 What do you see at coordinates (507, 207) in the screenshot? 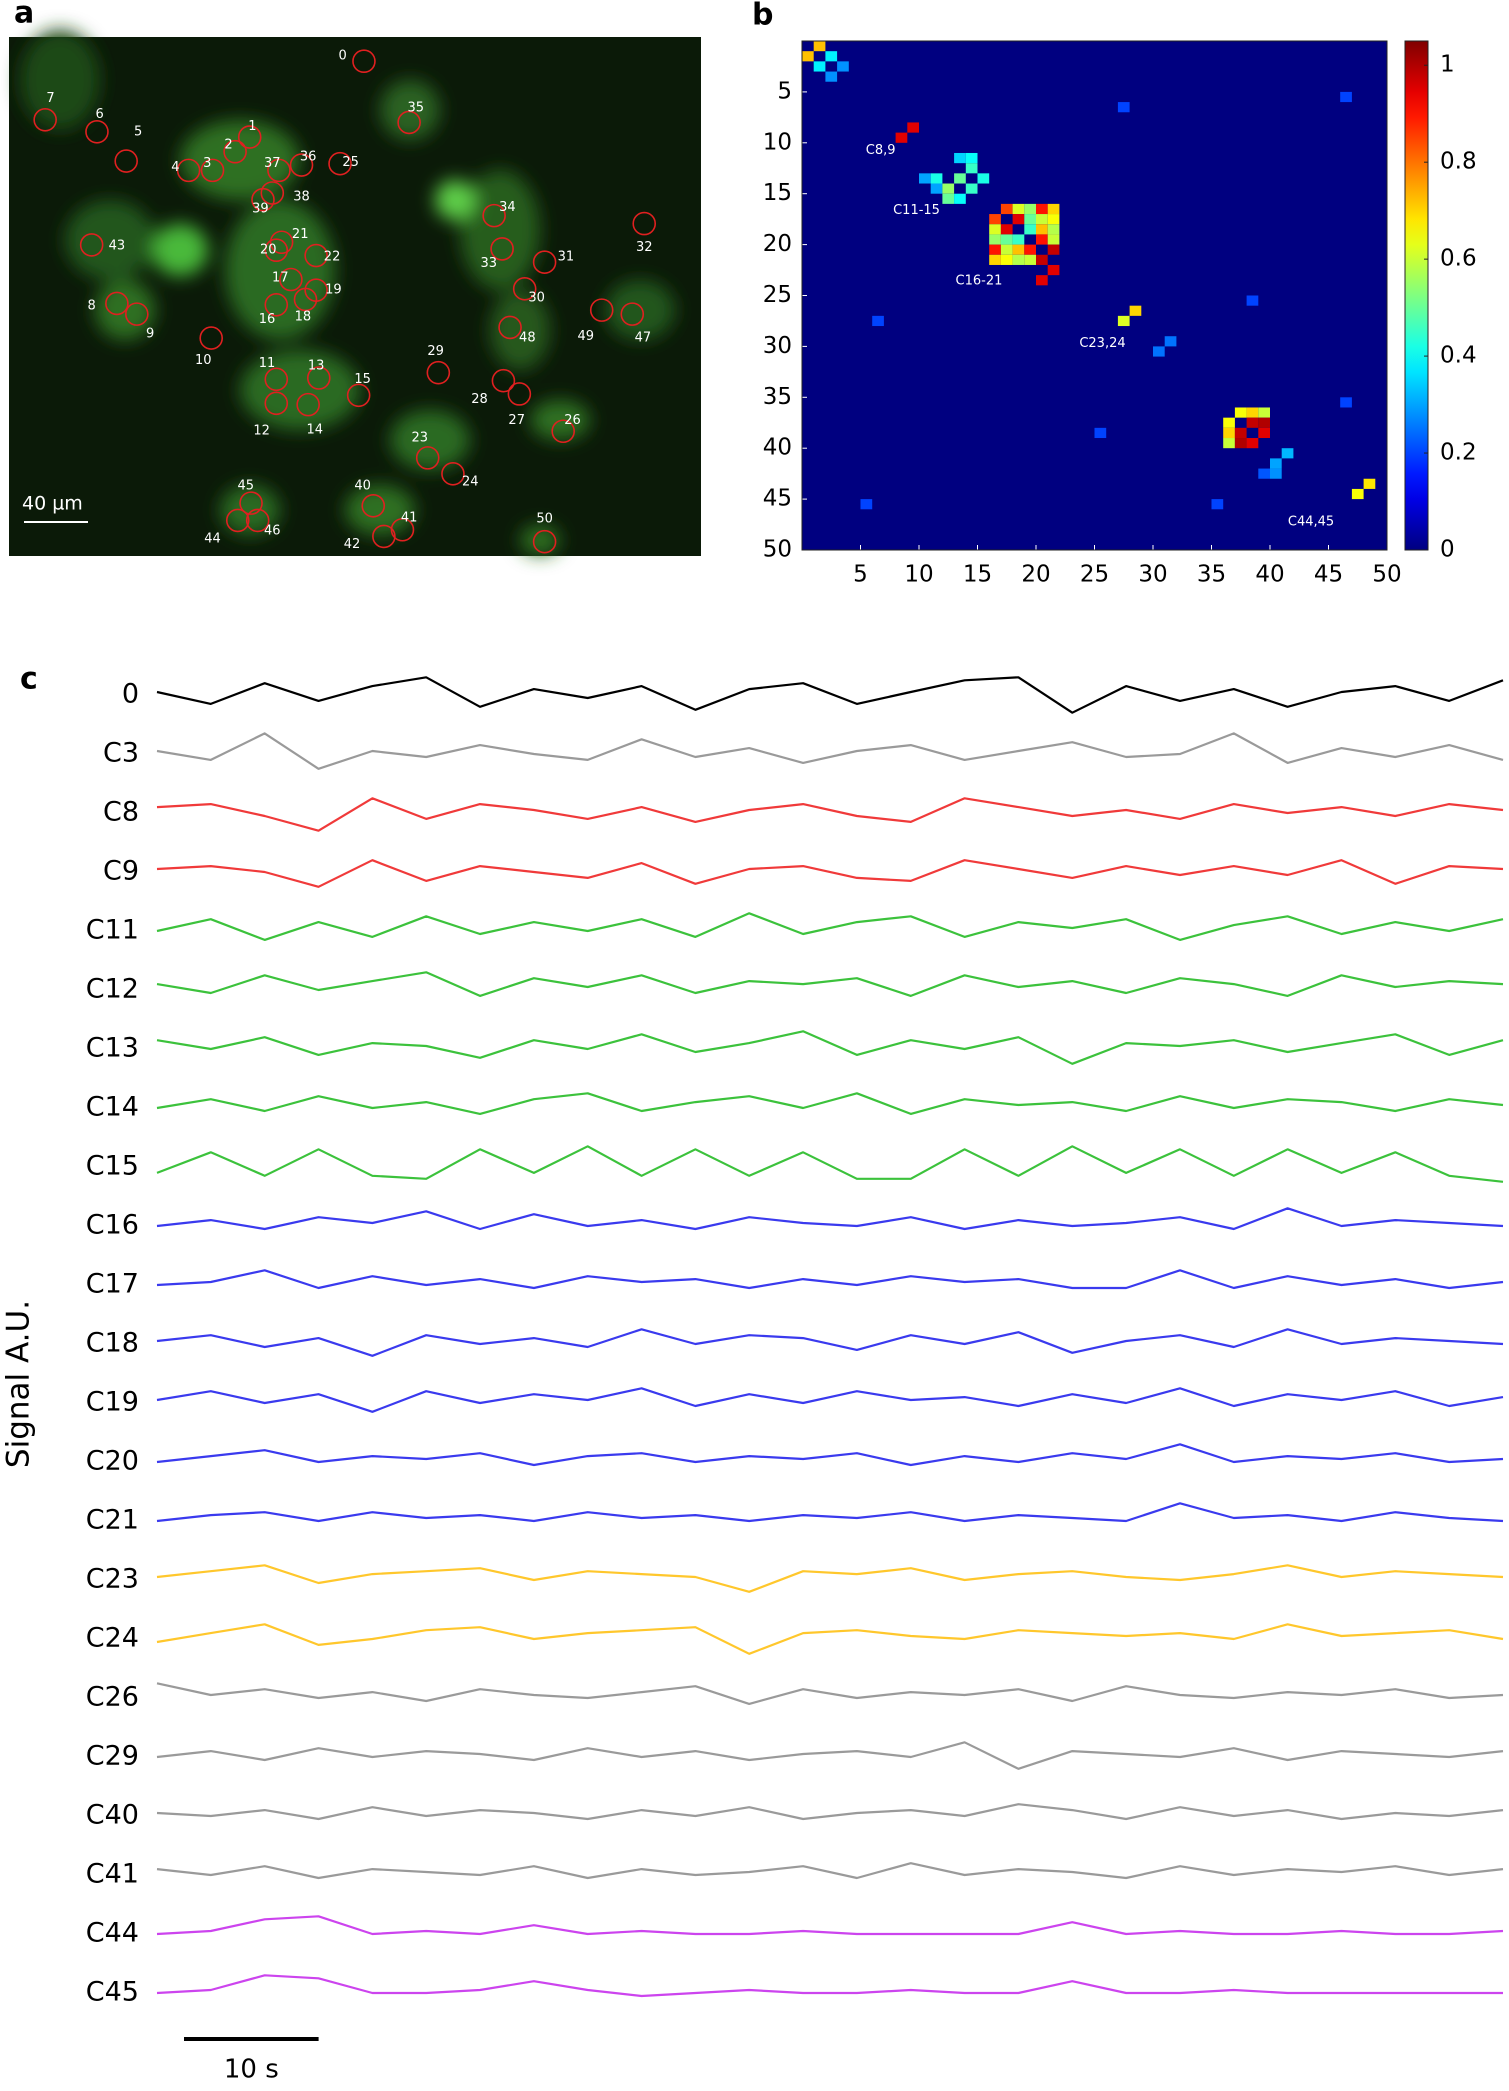
I see `roi-label: 34` at bounding box center [507, 207].